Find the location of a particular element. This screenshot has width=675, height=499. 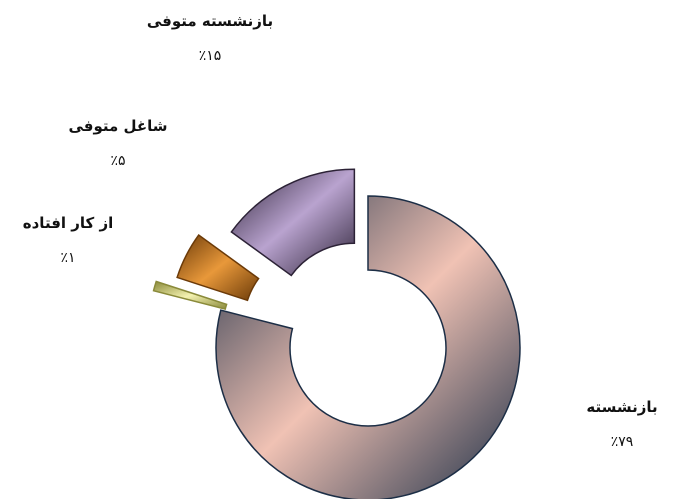

slice-value-deceased-employee: ٪۵ is located at coordinates (118, 161).